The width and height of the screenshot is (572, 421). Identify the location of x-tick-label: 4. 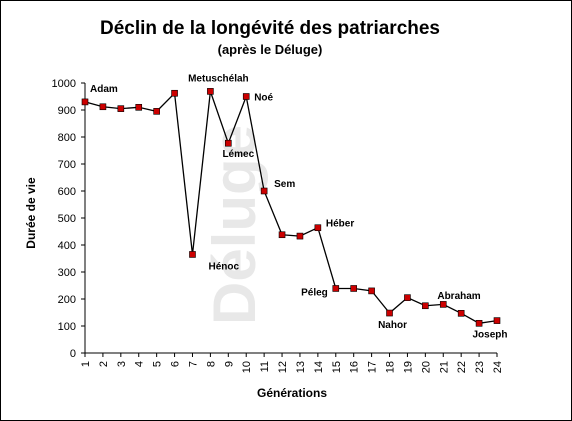
(140, 364).